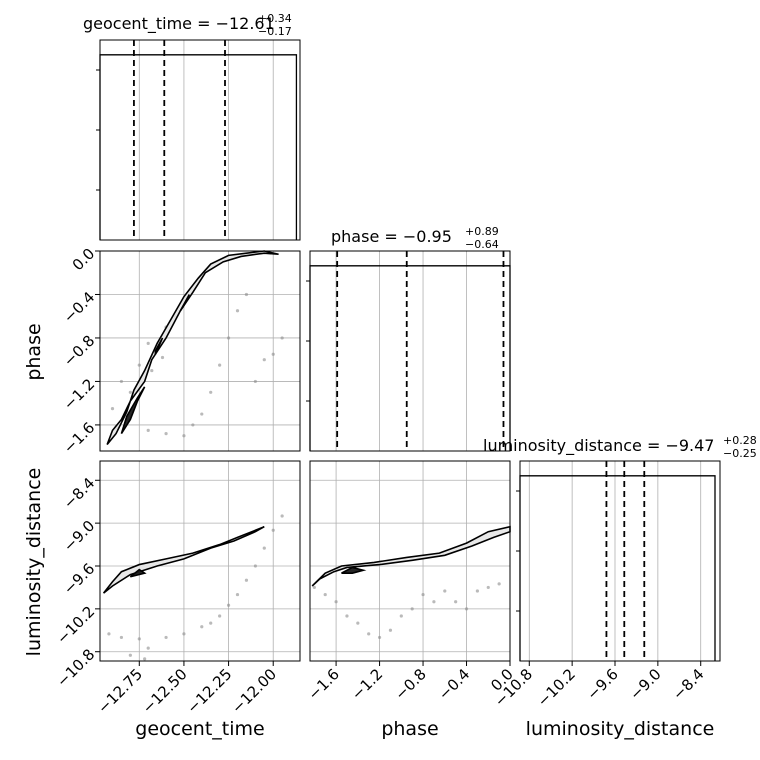 Image resolution: width=760 pixels, height=760 pixels. I want to click on ytick-label-phase-0: −1.6, so click(79, 438).